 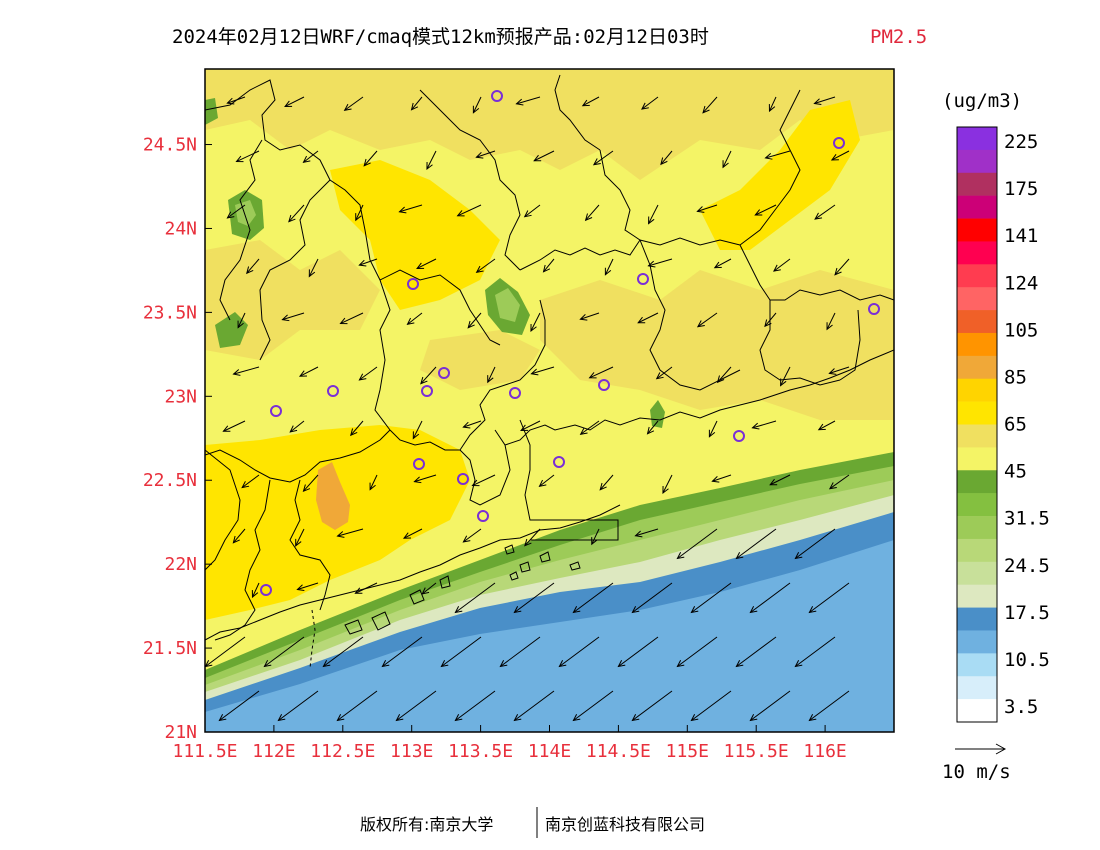 What do you see at coordinates (1015, 472) in the screenshot?
I see `colorbar-label: 45` at bounding box center [1015, 472].